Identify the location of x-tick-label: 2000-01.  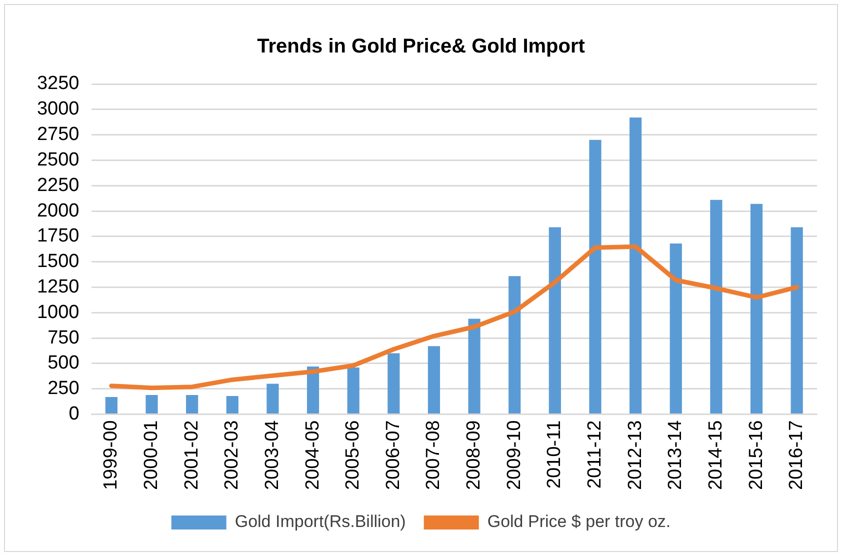
(151, 455).